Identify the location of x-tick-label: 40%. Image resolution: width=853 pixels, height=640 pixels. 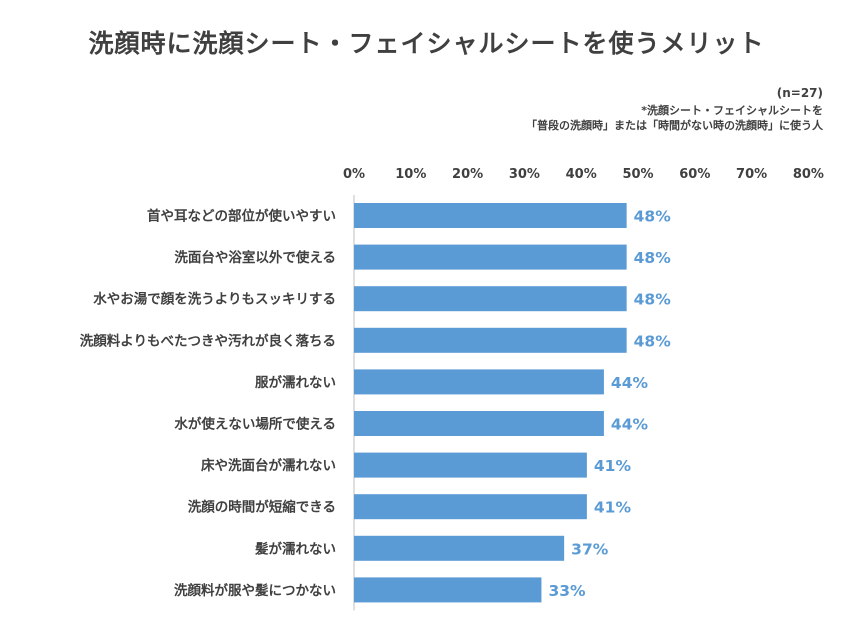
(581, 174).